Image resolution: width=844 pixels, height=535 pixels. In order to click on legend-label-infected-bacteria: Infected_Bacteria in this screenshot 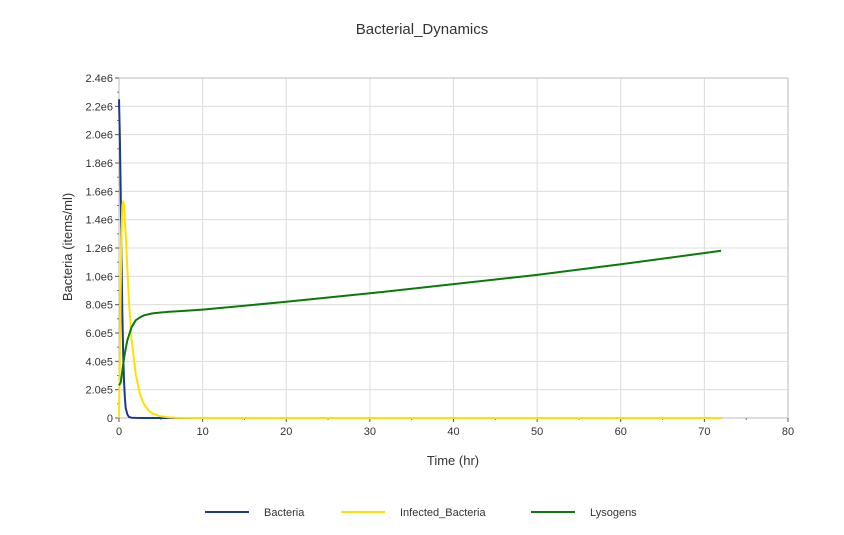, I will do `click(443, 513)`.